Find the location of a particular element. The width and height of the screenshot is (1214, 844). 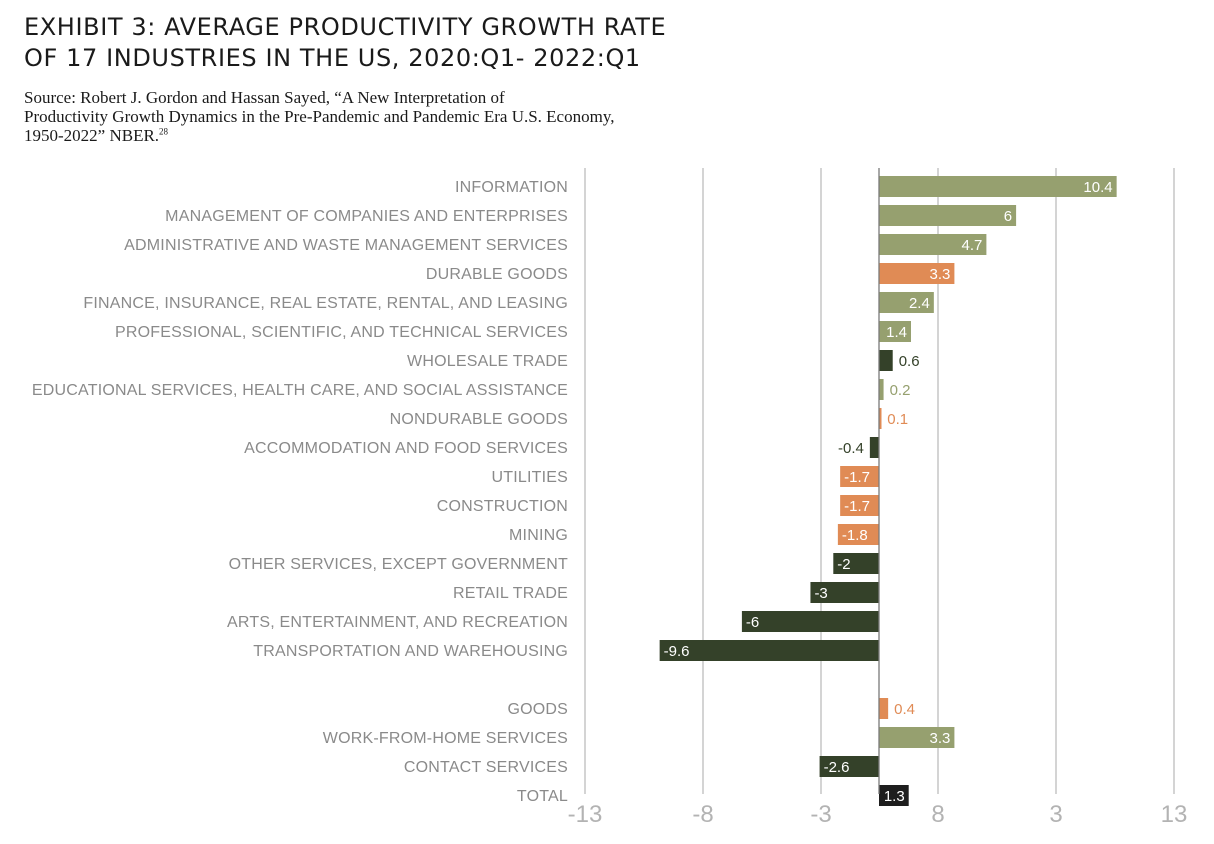

bar-educational-services-health-care-and-social-assistance is located at coordinates (881, 389).